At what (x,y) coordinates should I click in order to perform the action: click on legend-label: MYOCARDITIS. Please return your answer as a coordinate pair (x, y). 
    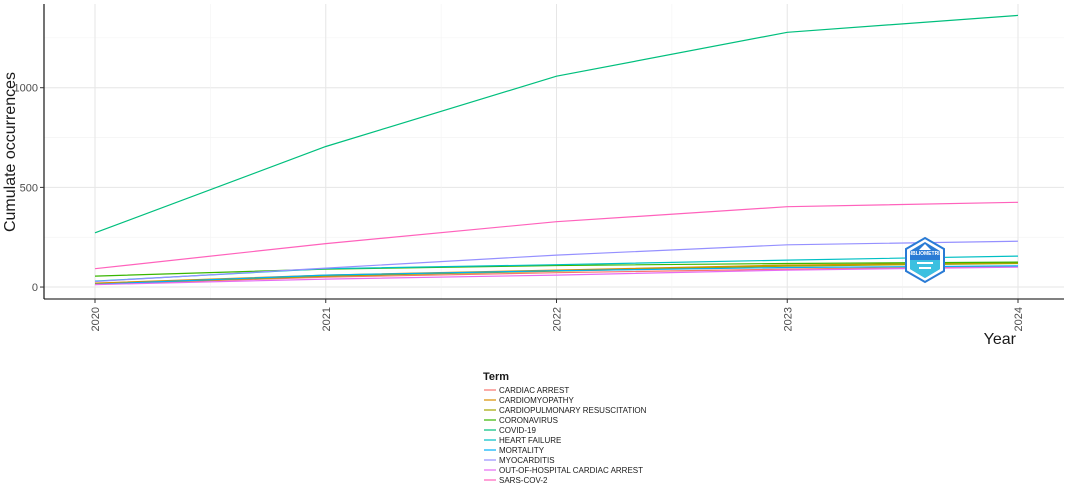
    Looking at the image, I should click on (527, 460).